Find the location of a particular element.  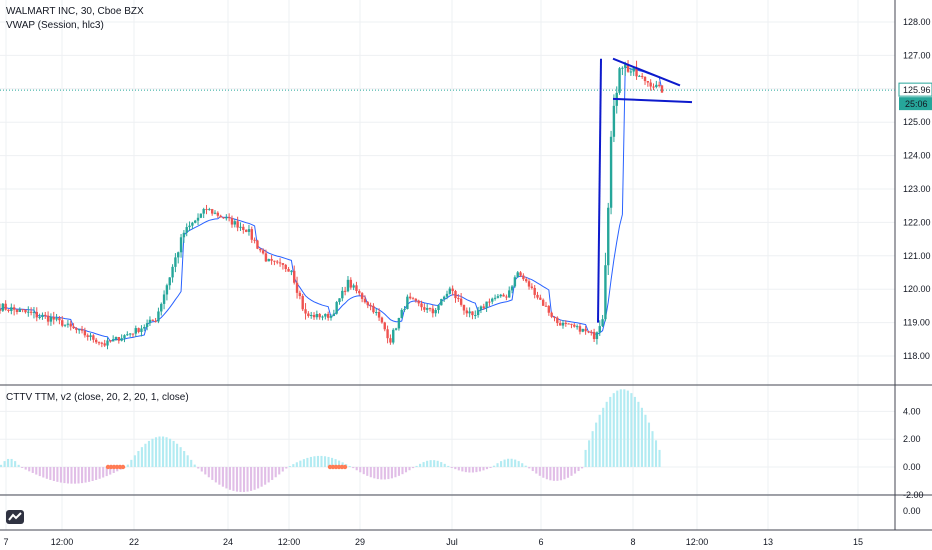

bottom-tick-label: 0.00 is located at coordinates (912, 511).